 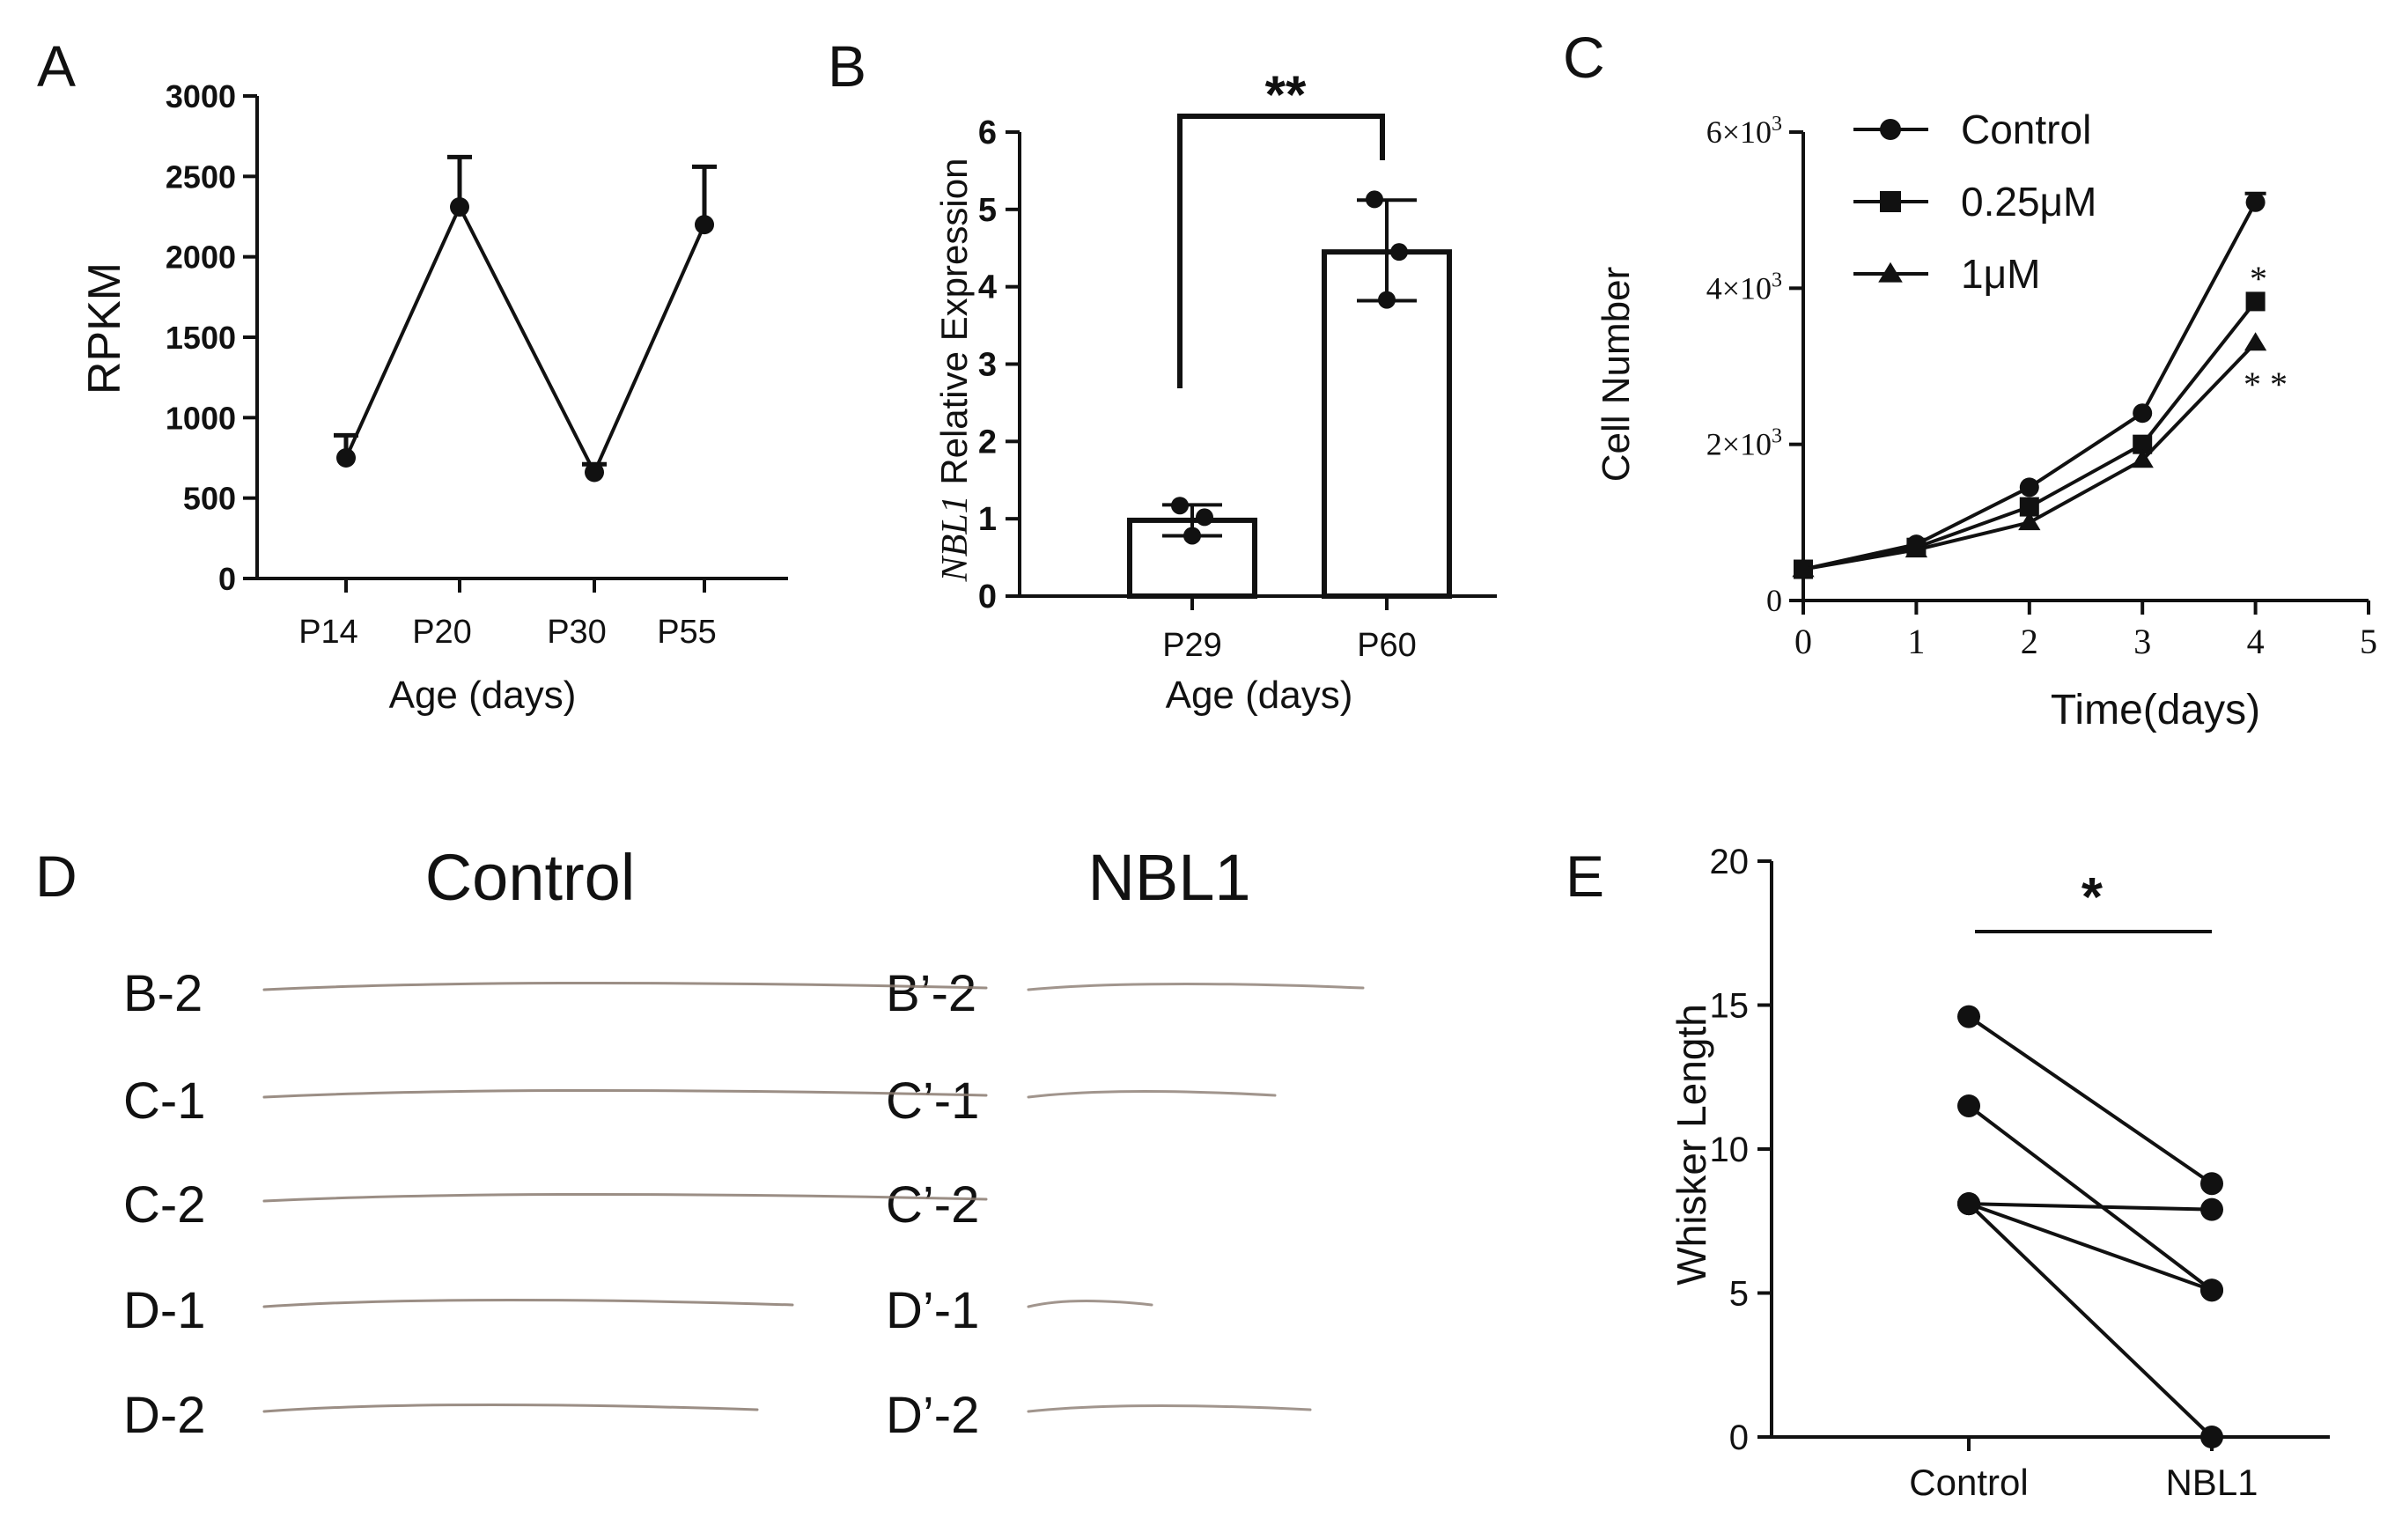 I want to click on panel-c-annotation-single: *, so click(x=2258, y=278).